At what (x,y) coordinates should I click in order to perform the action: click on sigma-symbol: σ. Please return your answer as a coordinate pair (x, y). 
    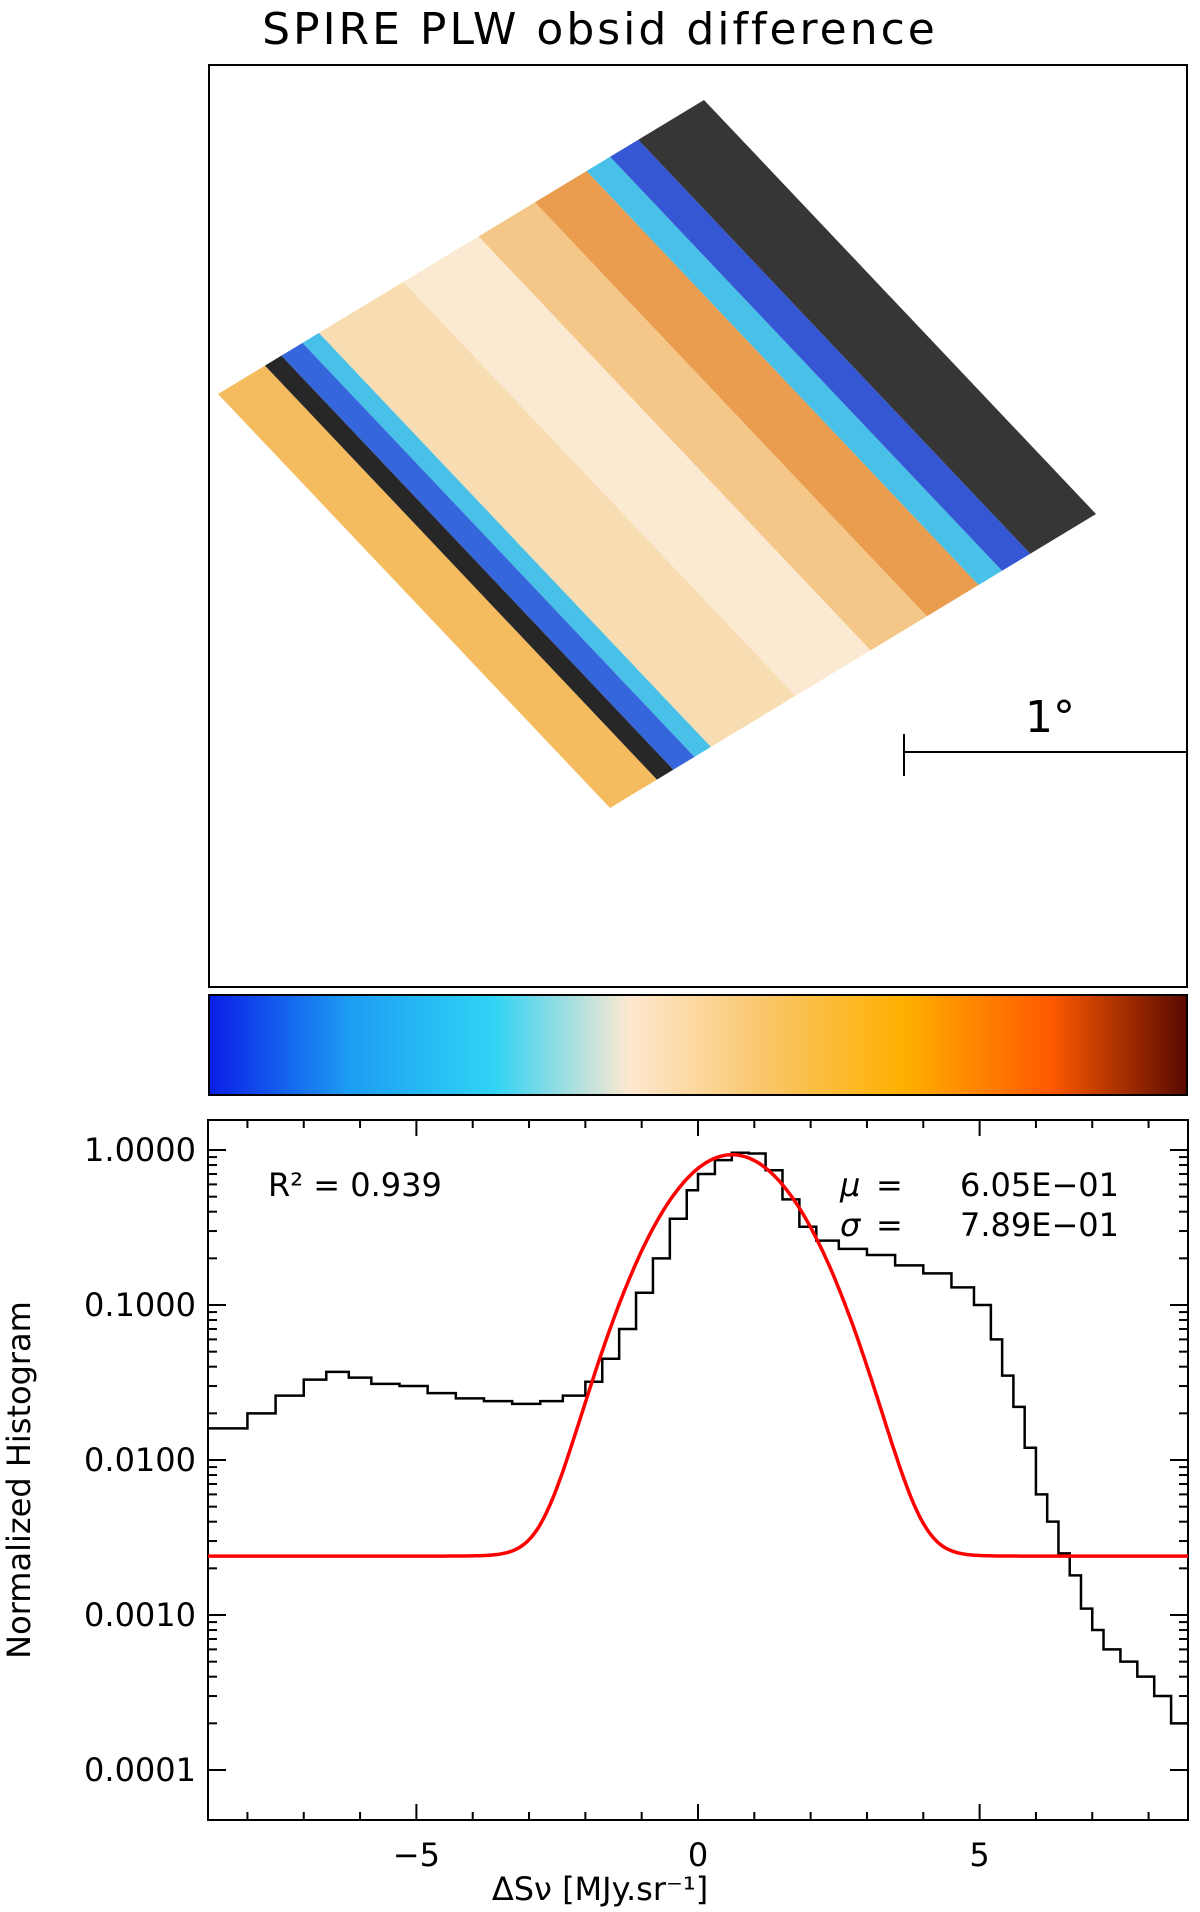
    Looking at the image, I should click on (851, 1225).